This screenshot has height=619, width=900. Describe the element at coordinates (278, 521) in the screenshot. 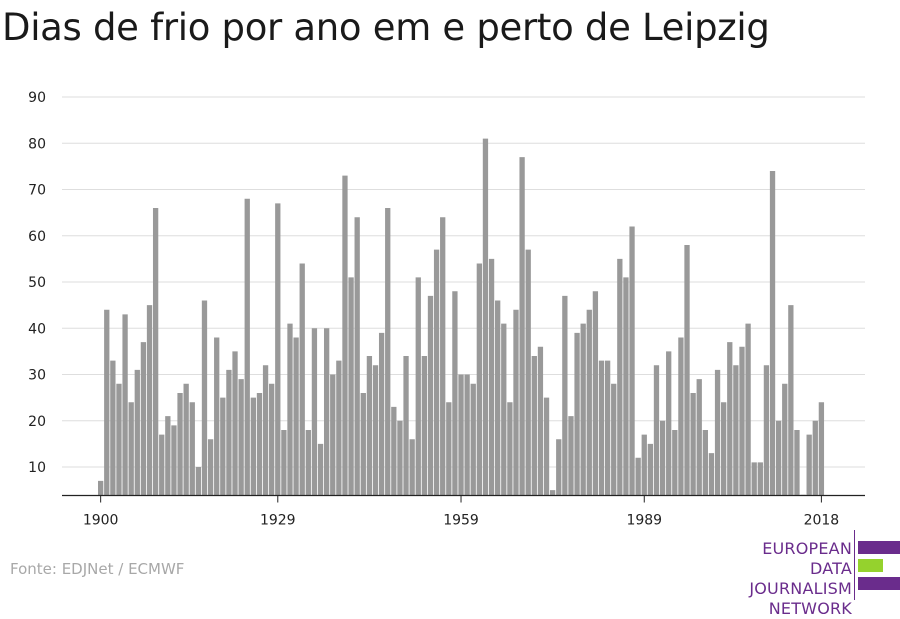

I see `x-tick-label: 1929` at that location.